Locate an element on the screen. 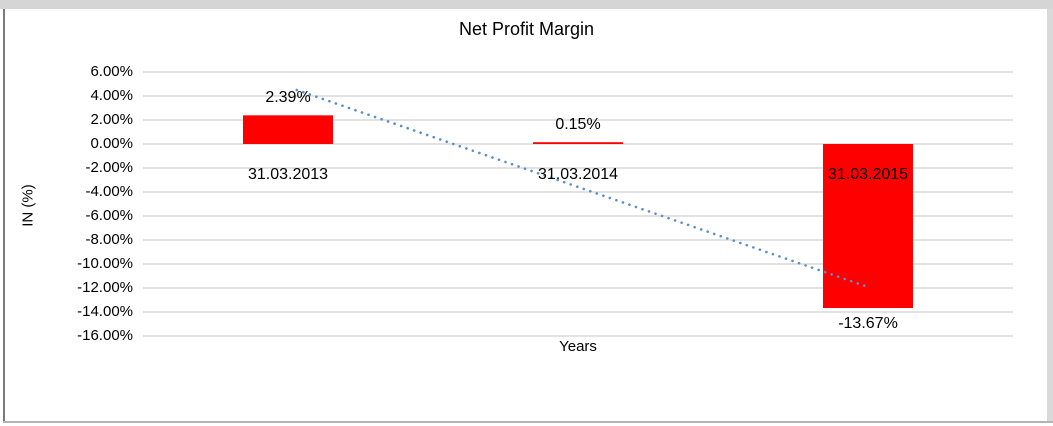 The width and height of the screenshot is (1053, 426). x-axis-title: Years is located at coordinates (578, 346).